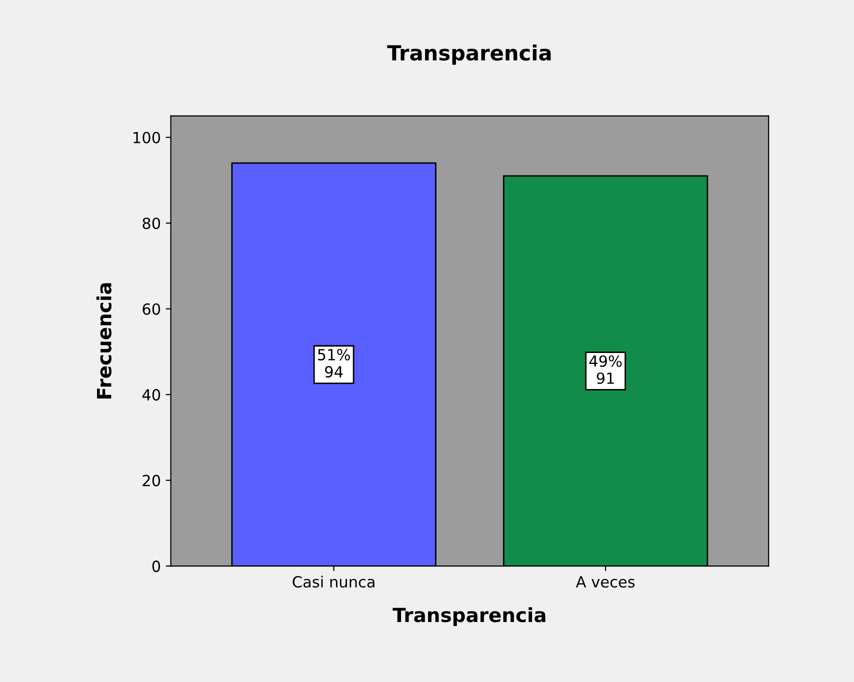  What do you see at coordinates (469, 616) in the screenshot?
I see `x-axis-title: Transparencia` at bounding box center [469, 616].